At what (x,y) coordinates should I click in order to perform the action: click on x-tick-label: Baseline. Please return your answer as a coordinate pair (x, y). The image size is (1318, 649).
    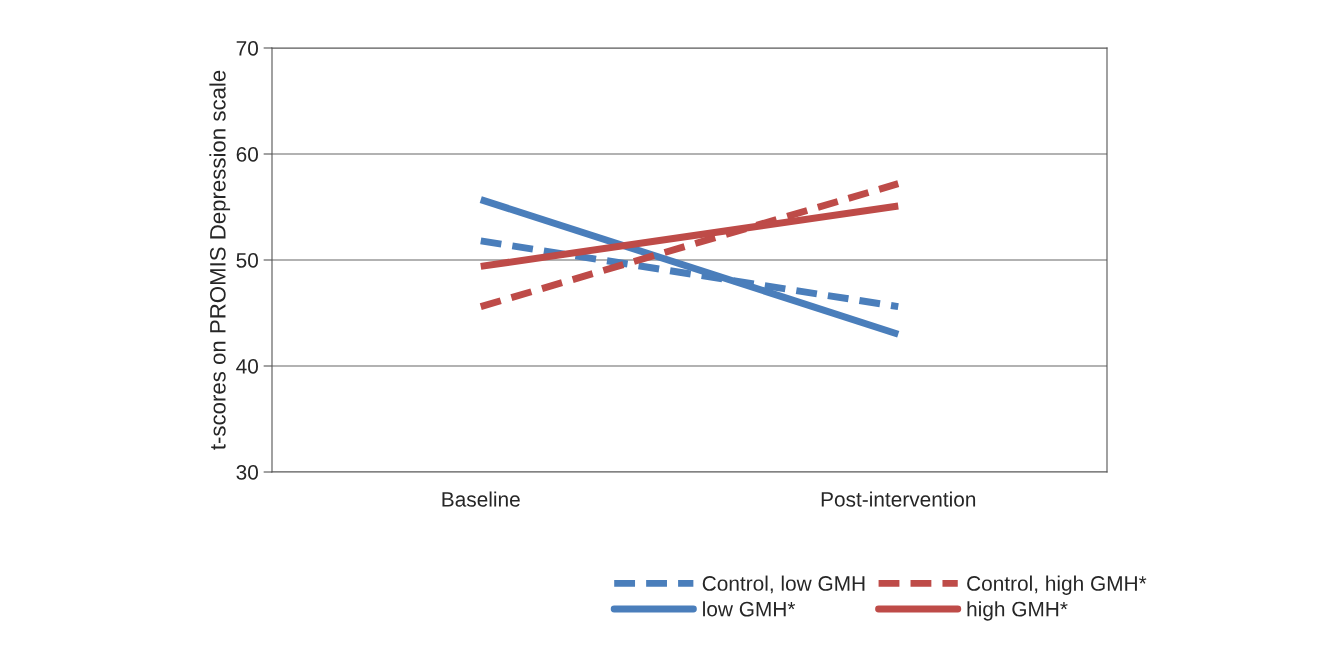
    Looking at the image, I should click on (481, 499).